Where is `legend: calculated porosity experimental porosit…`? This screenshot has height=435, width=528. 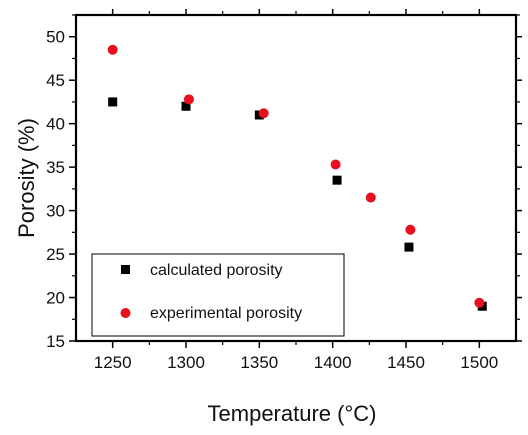
legend: calculated porosity experimental porosit… is located at coordinates (218, 295).